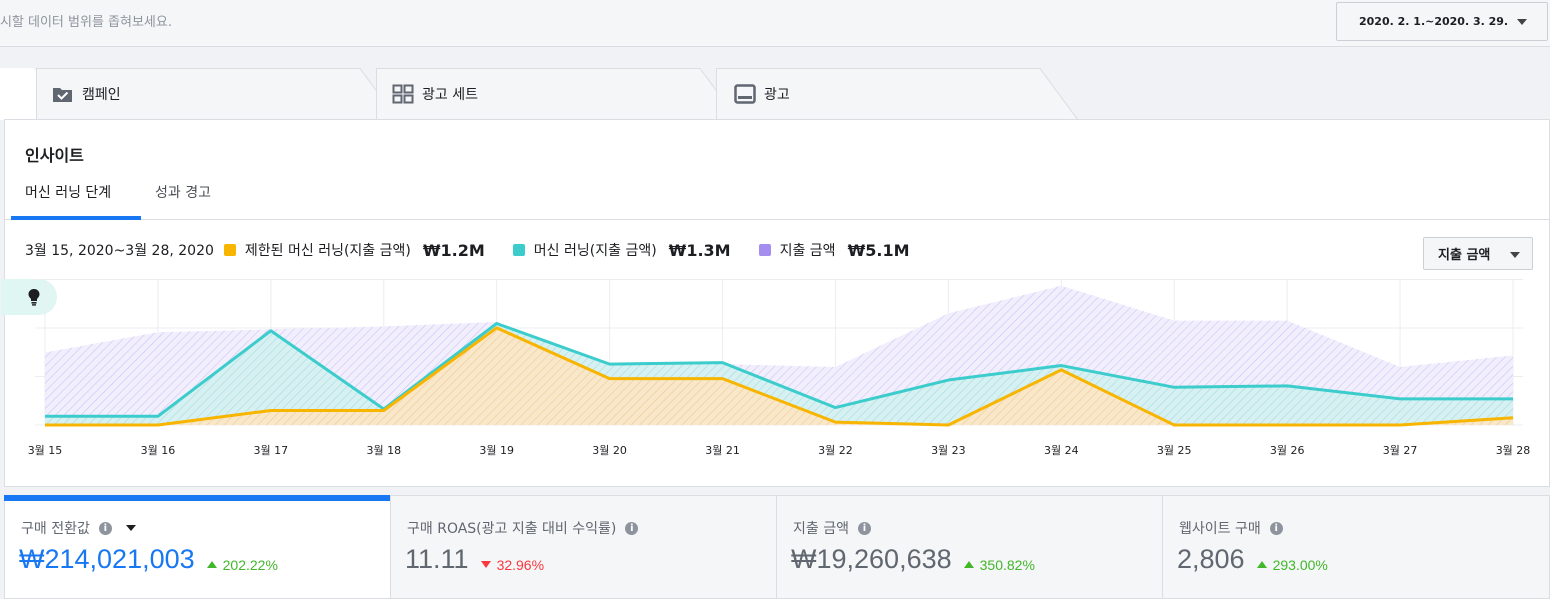 Image resolution: width=1550 pixels, height=599 pixels. I want to click on legend-swatch-limited, so click(229, 250).